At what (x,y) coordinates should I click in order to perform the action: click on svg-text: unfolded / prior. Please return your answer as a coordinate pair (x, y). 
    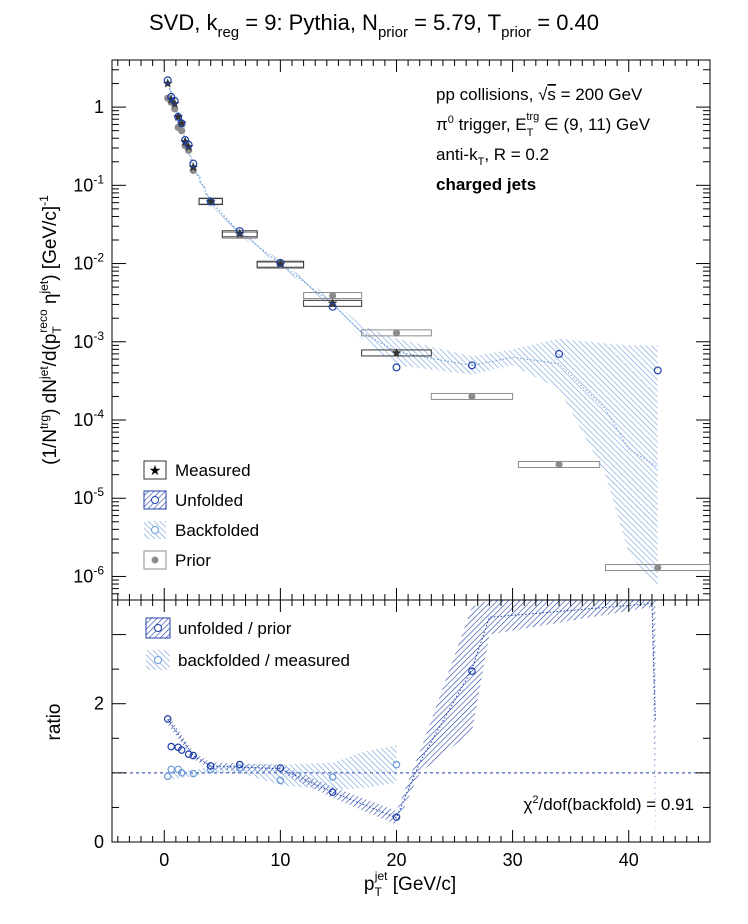
    Looking at the image, I should click on (235, 628).